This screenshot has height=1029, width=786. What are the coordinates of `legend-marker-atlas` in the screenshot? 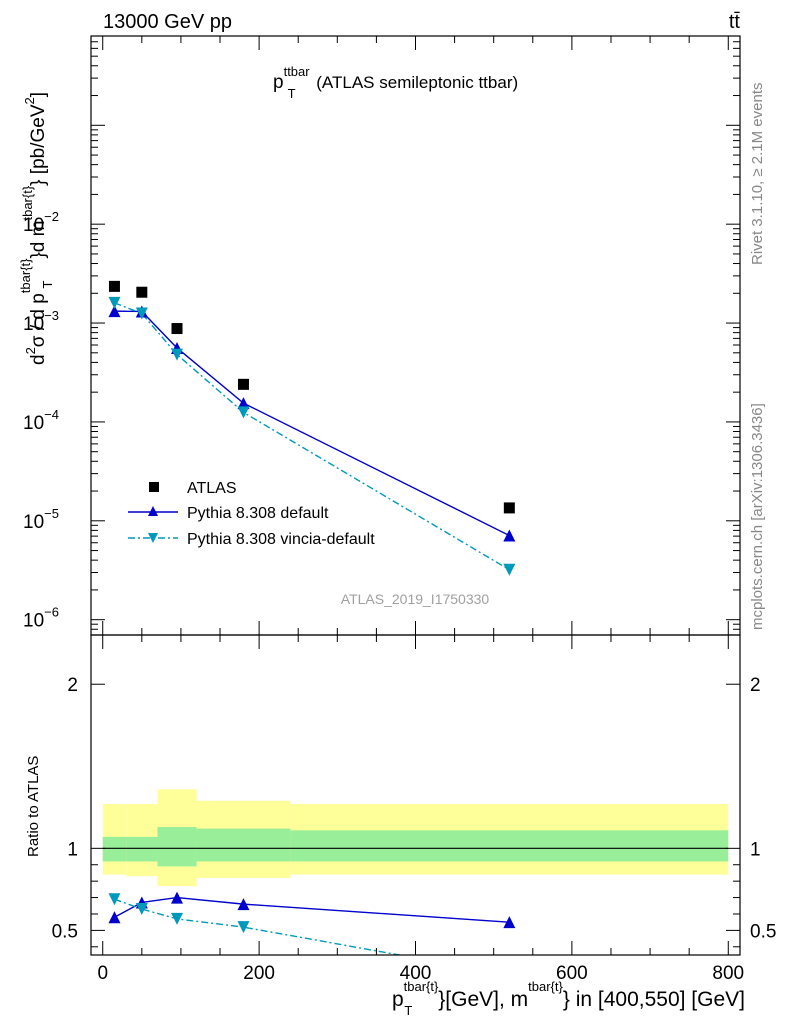 It's located at (154, 487).